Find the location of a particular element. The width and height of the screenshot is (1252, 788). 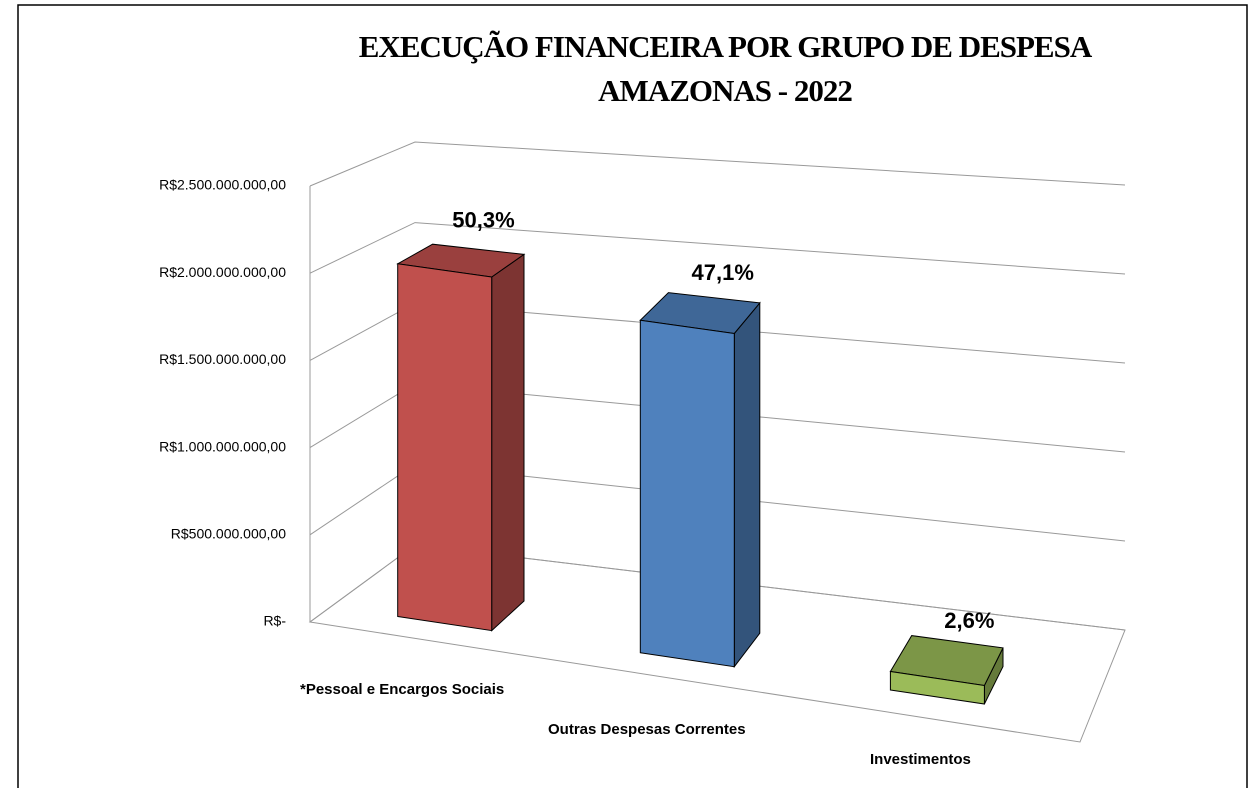

x-tick-label: Outras Despesas Correntes is located at coordinates (647, 729).